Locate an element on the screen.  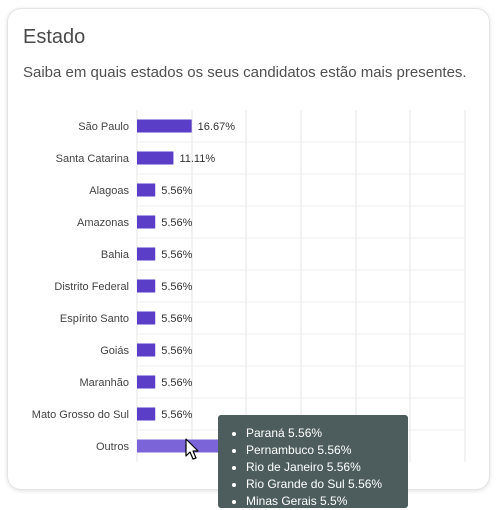
category-label: Bahia is located at coordinates (115, 255).